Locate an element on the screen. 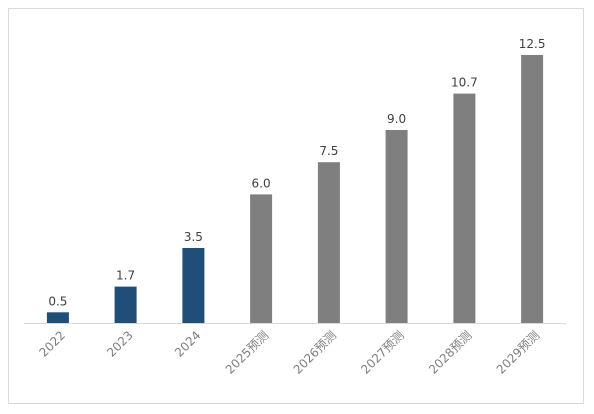 The height and width of the screenshot is (414, 594). x-tick-label-4: 2026预测 is located at coordinates (315, 352).